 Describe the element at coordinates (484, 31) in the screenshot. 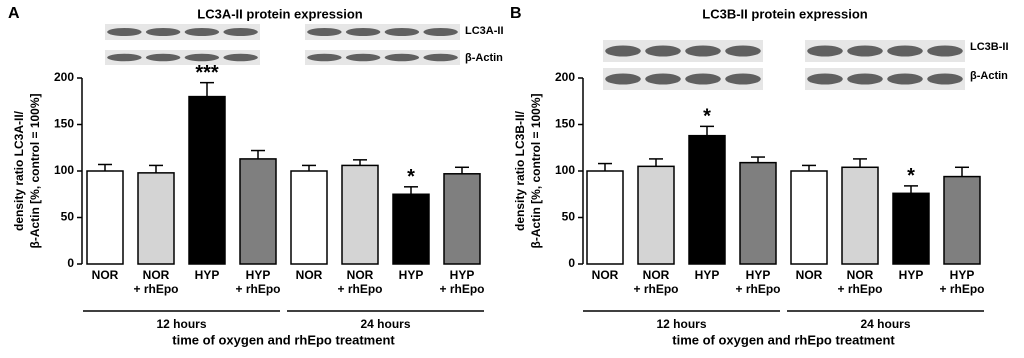

I see `blot-label: LC3A-II` at that location.